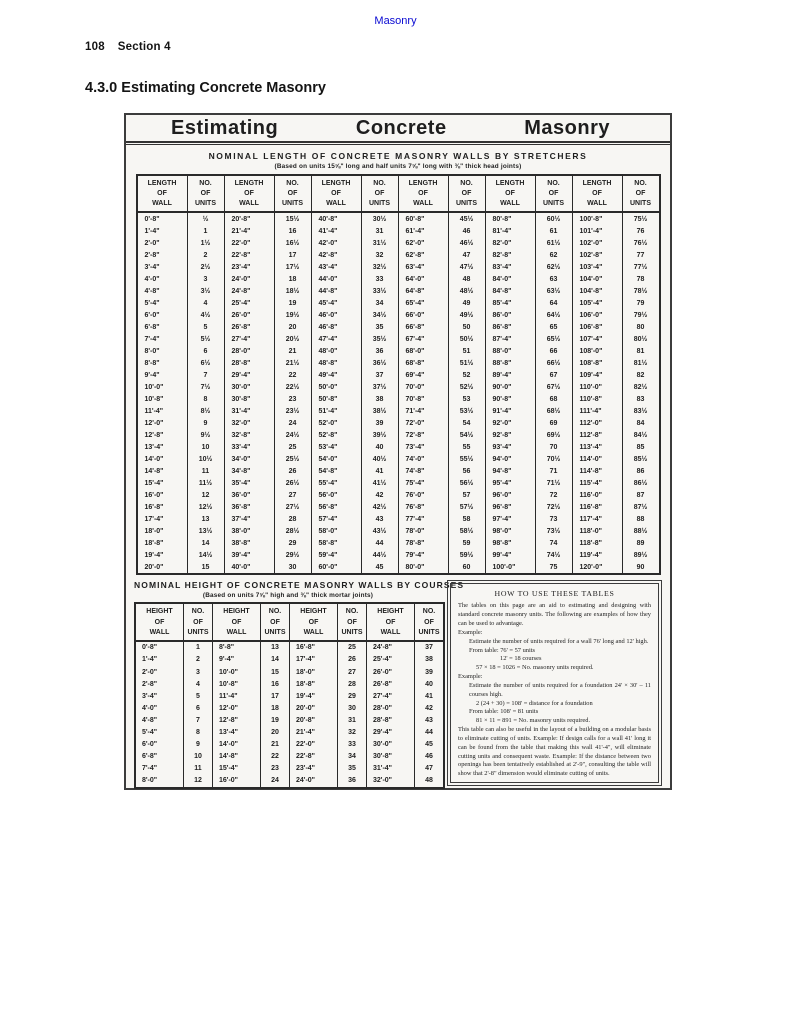 The image size is (791, 1024). What do you see at coordinates (423, 555) in the screenshot?
I see `length-cell: 79'-4"` at bounding box center [423, 555].